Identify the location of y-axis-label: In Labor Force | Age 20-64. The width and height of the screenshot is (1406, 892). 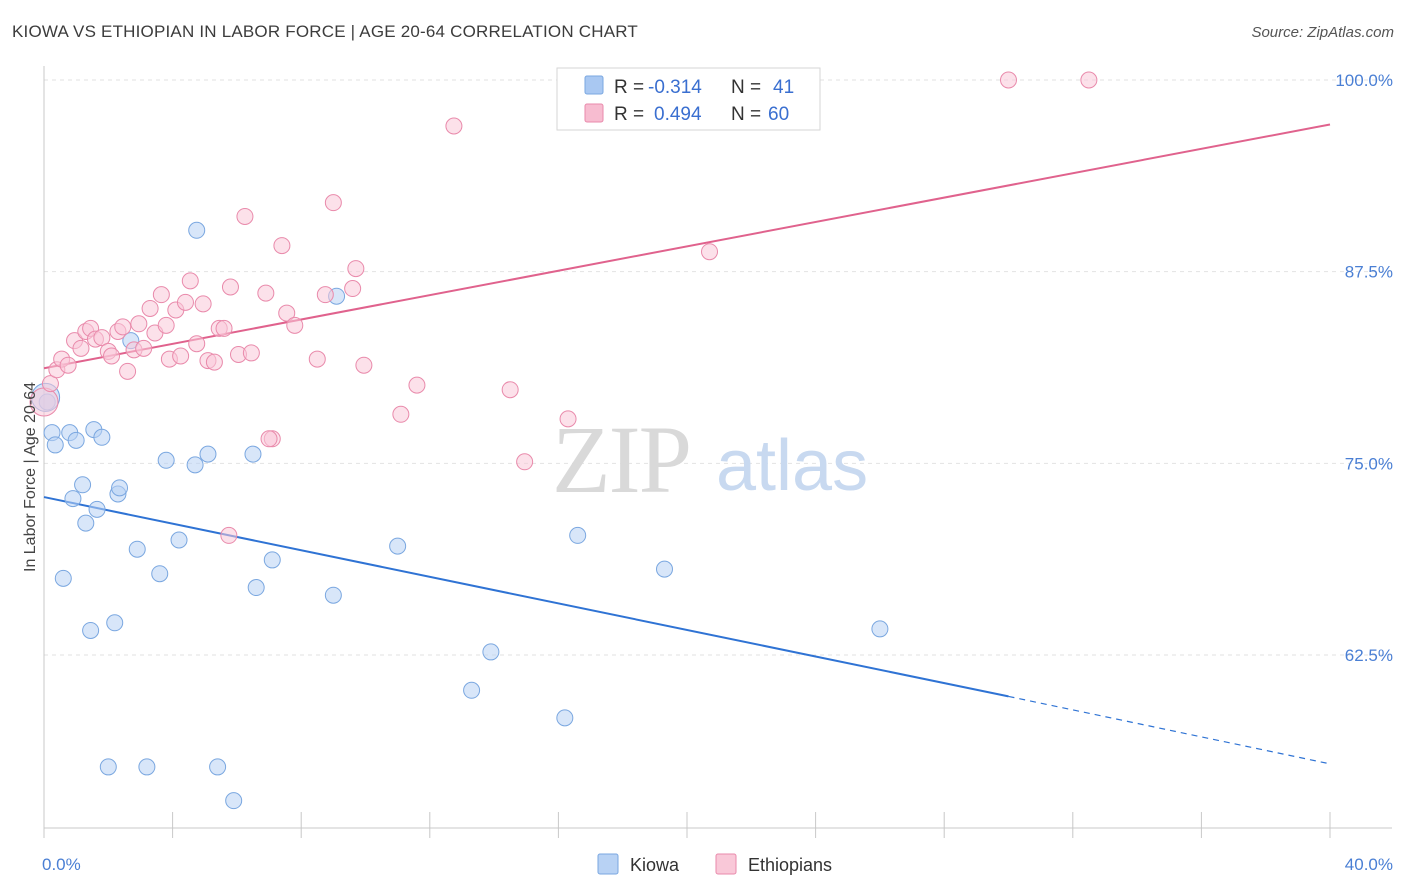
(30, 477).